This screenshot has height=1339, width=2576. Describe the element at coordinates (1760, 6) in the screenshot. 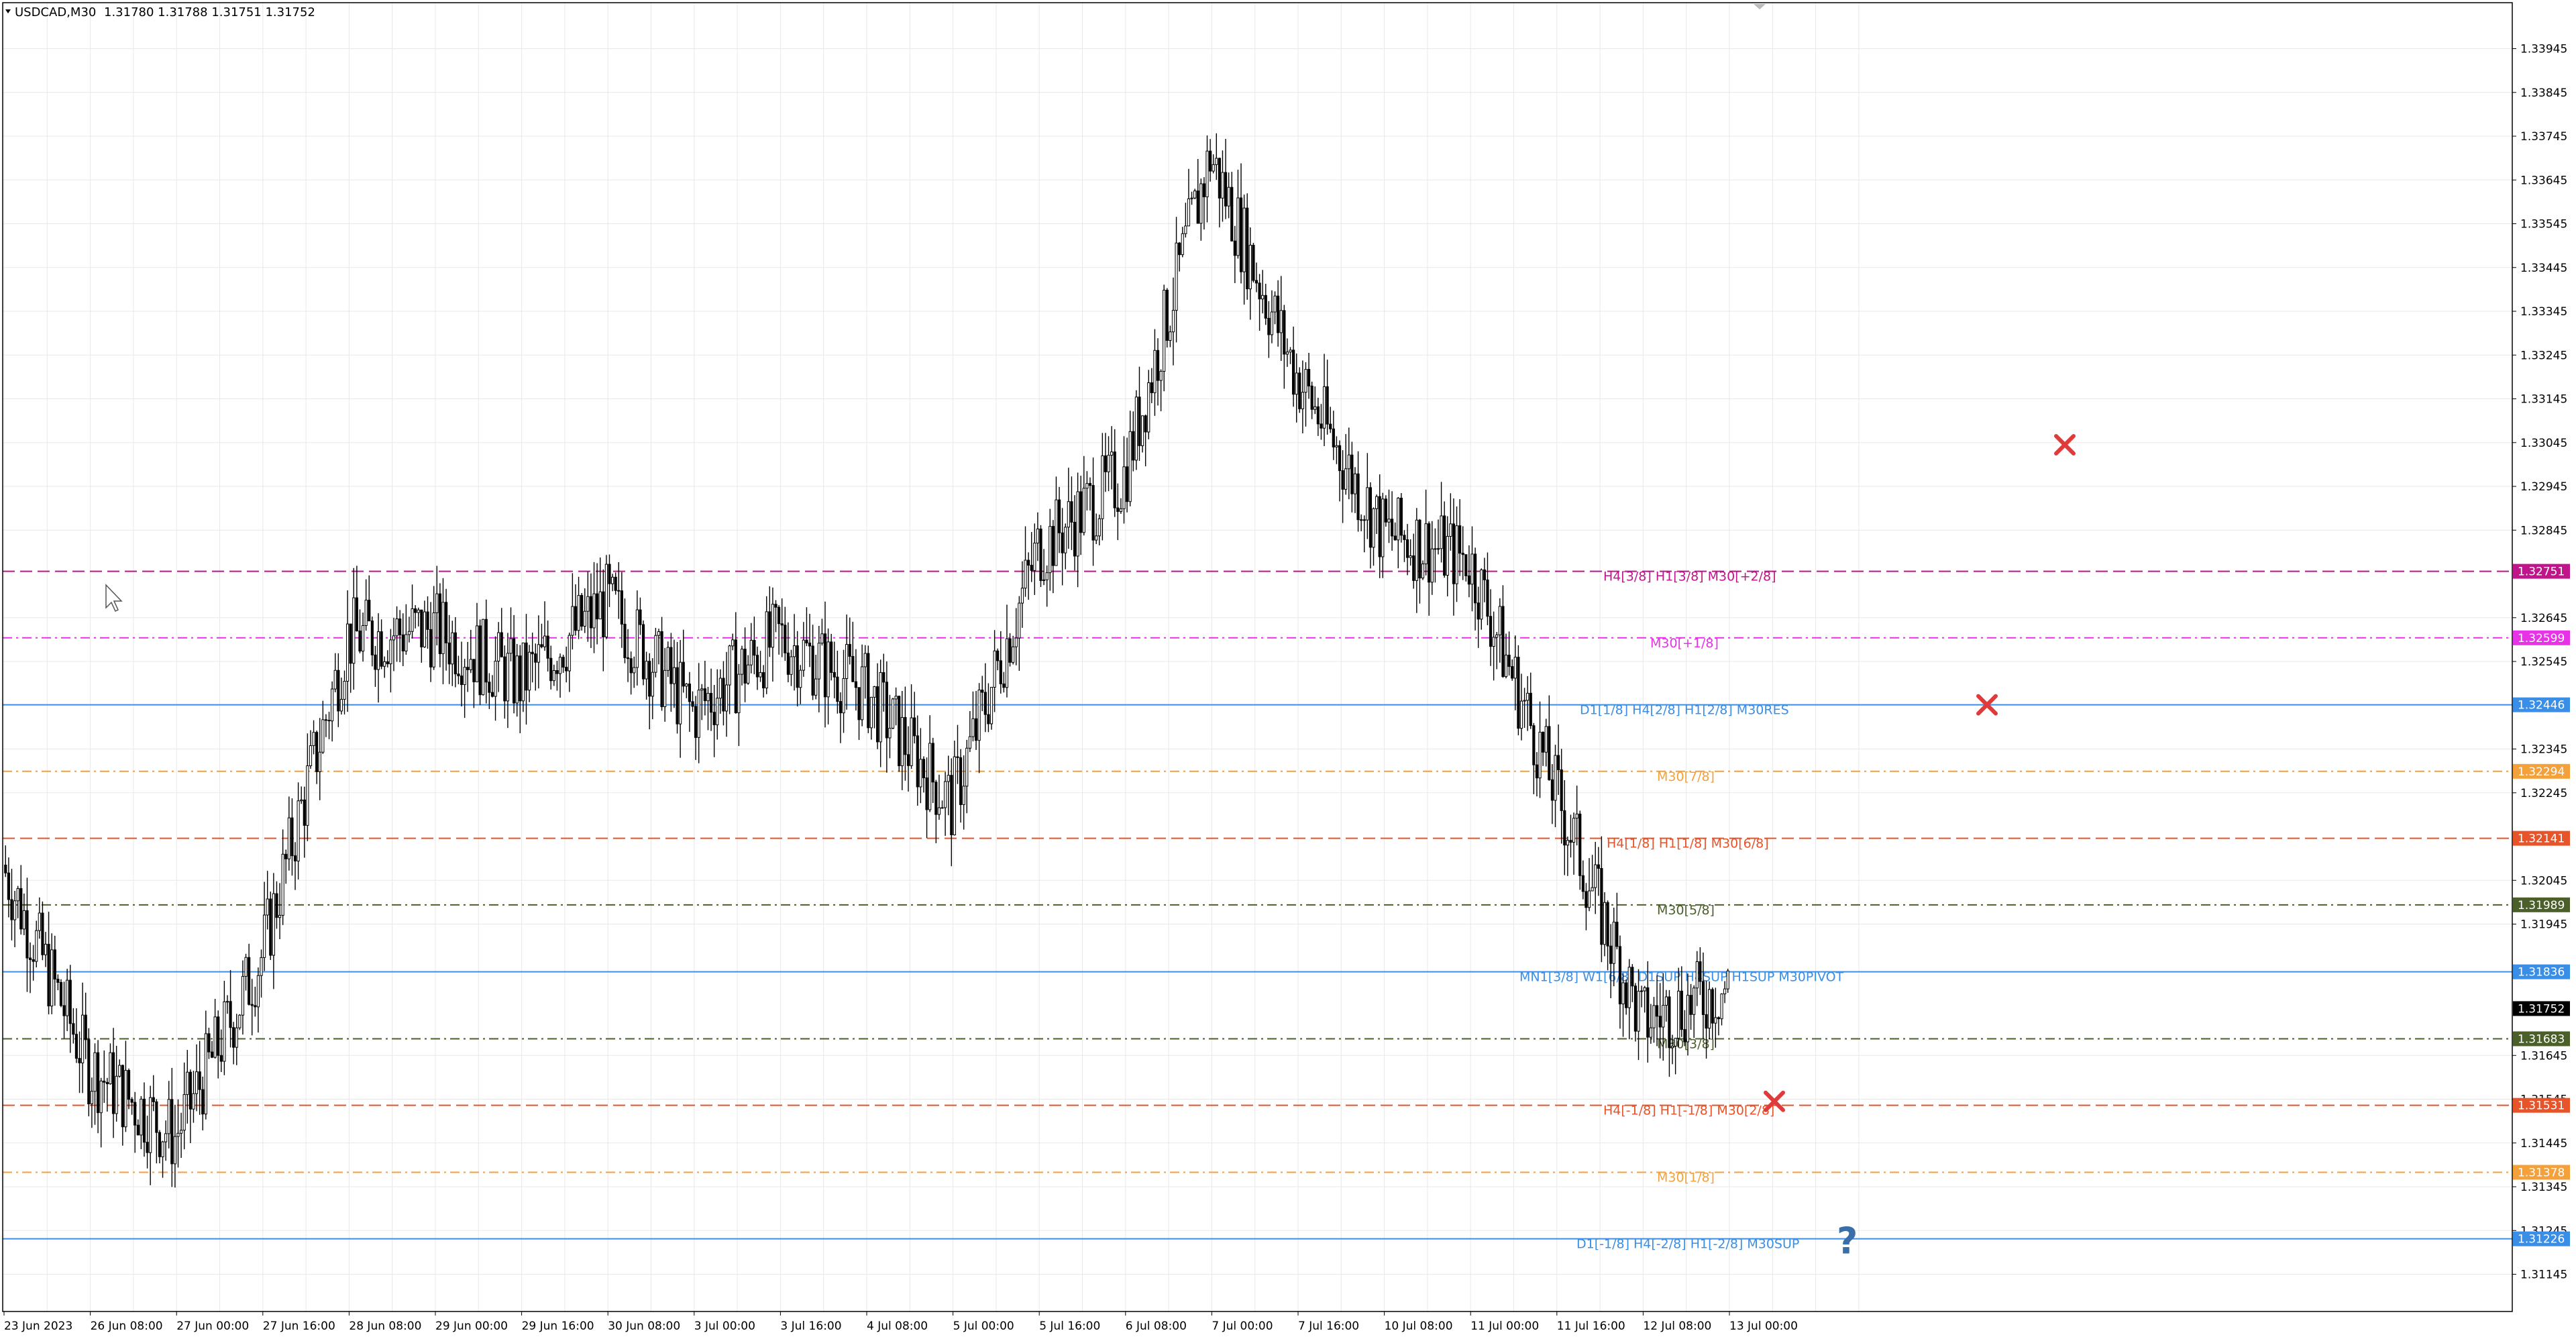

I see `scroll-indicator-icon` at that location.